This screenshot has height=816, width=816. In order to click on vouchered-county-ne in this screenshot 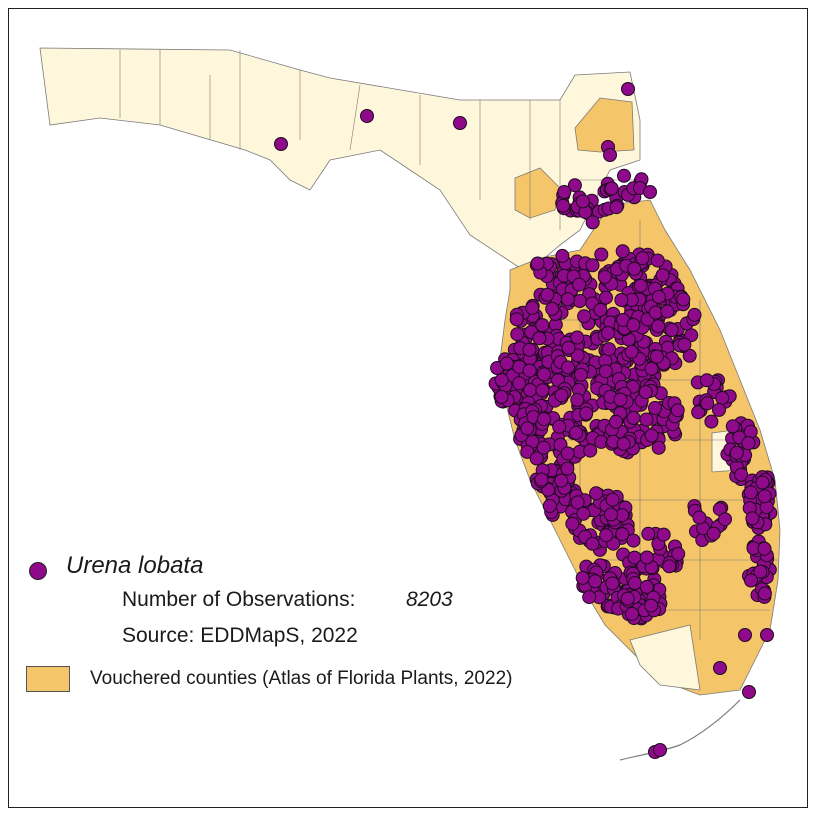, I will do `click(604, 125)`.